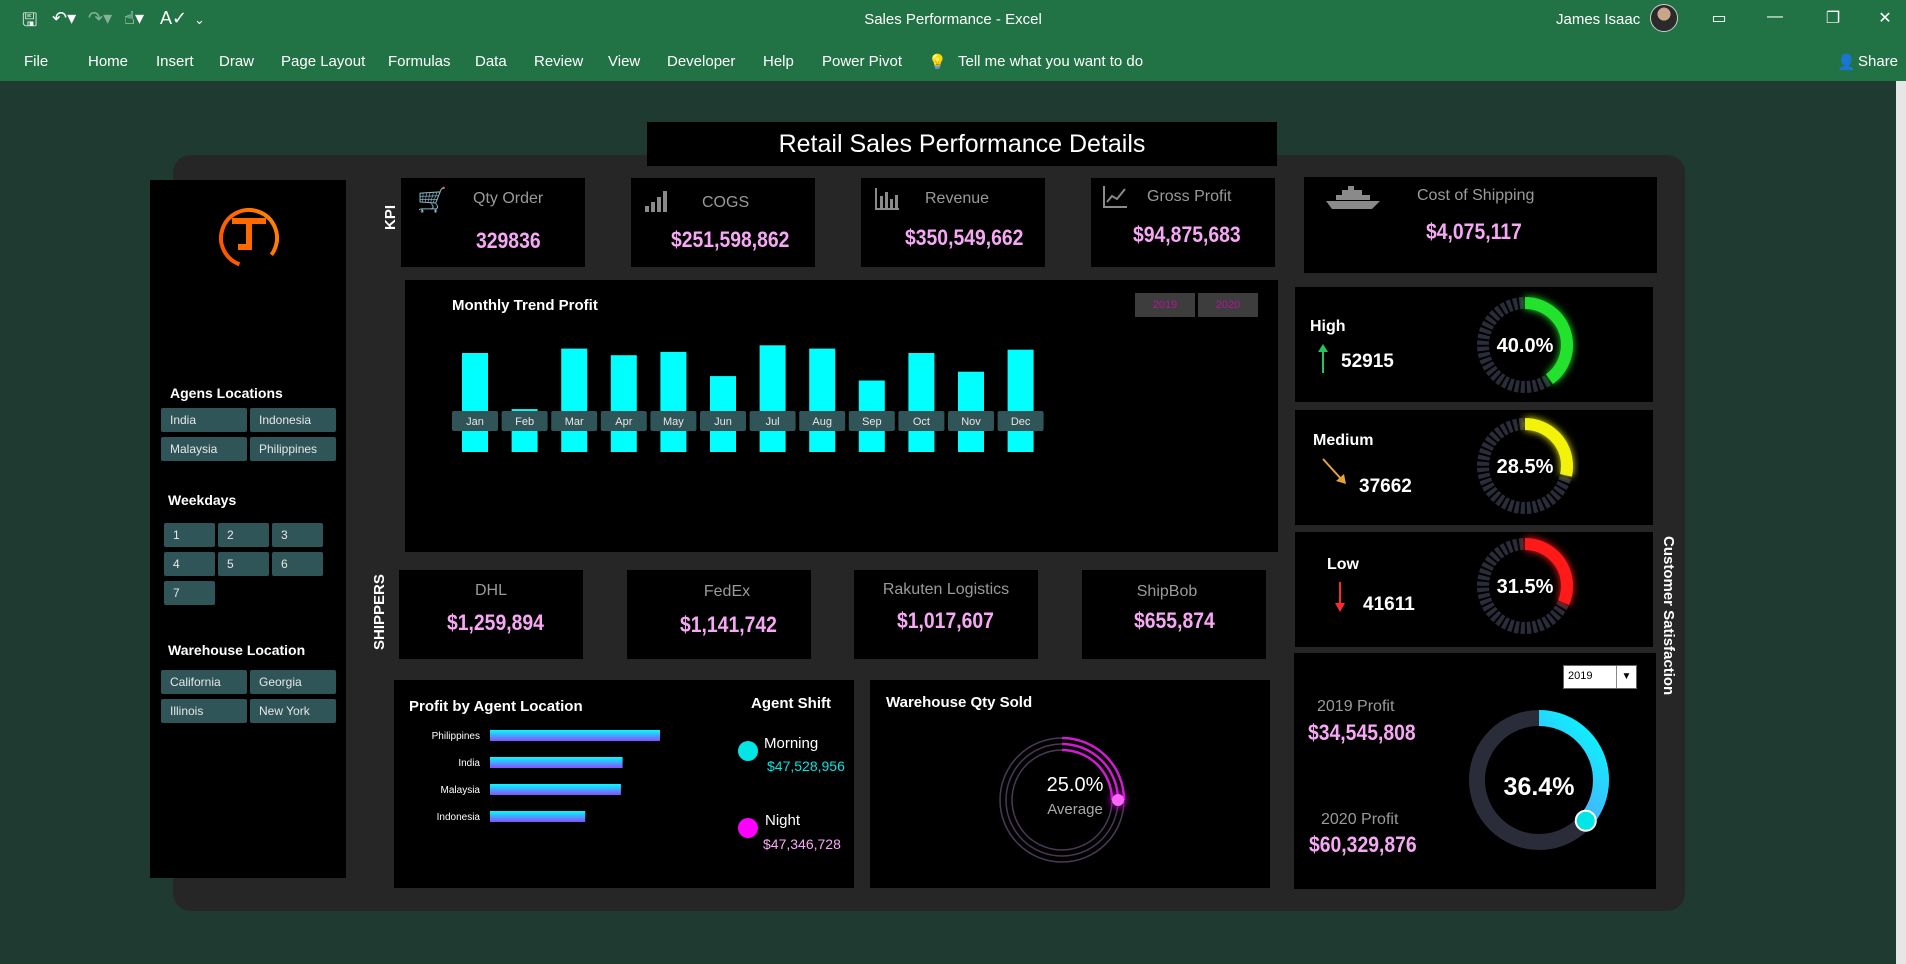 The width and height of the screenshot is (1906, 964). I want to click on weekdays-title: Weekdays, so click(202, 500).